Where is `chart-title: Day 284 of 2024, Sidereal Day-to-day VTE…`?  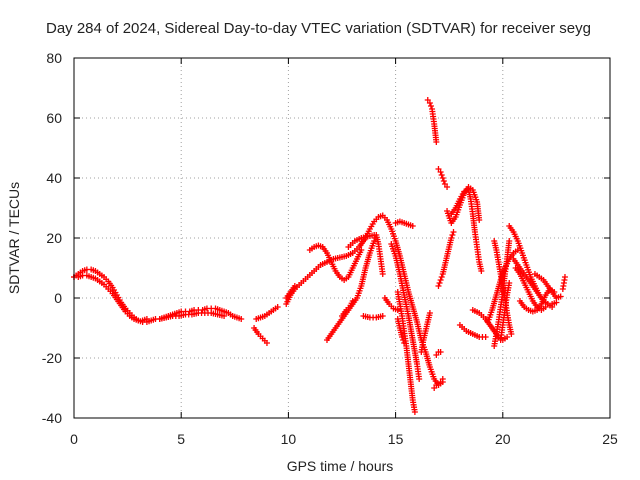
chart-title: Day 284 of 2024, Sidereal Day-to-day VTE… is located at coordinates (318, 28).